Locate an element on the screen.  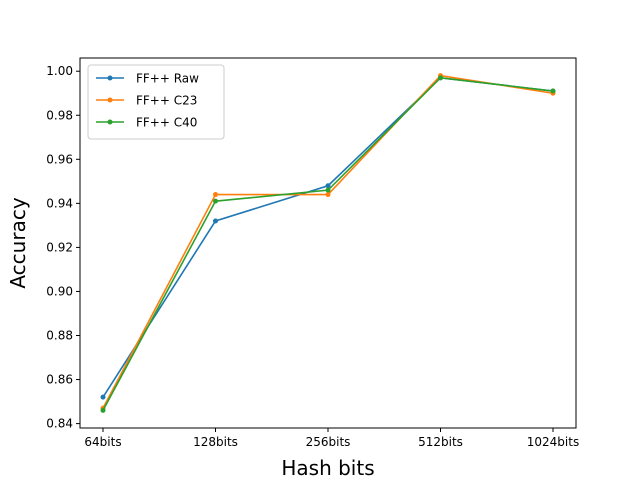
x-tick-label: 1024bits is located at coordinates (553, 442).